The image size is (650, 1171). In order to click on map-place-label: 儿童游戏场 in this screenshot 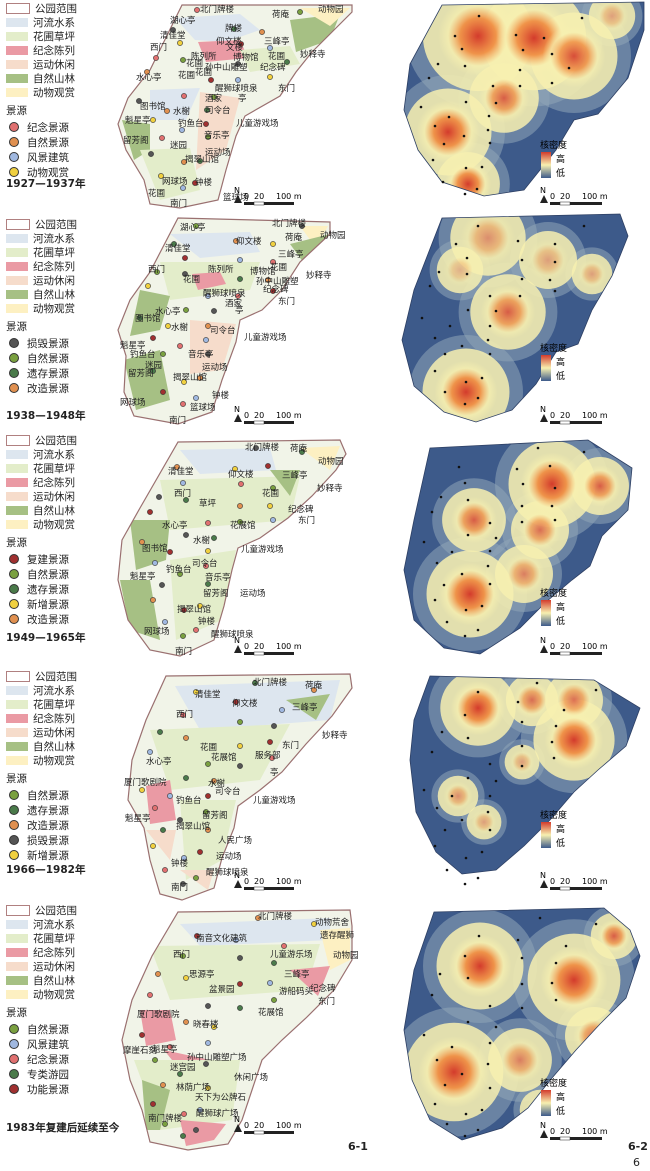, I will do `click(257, 123)`.